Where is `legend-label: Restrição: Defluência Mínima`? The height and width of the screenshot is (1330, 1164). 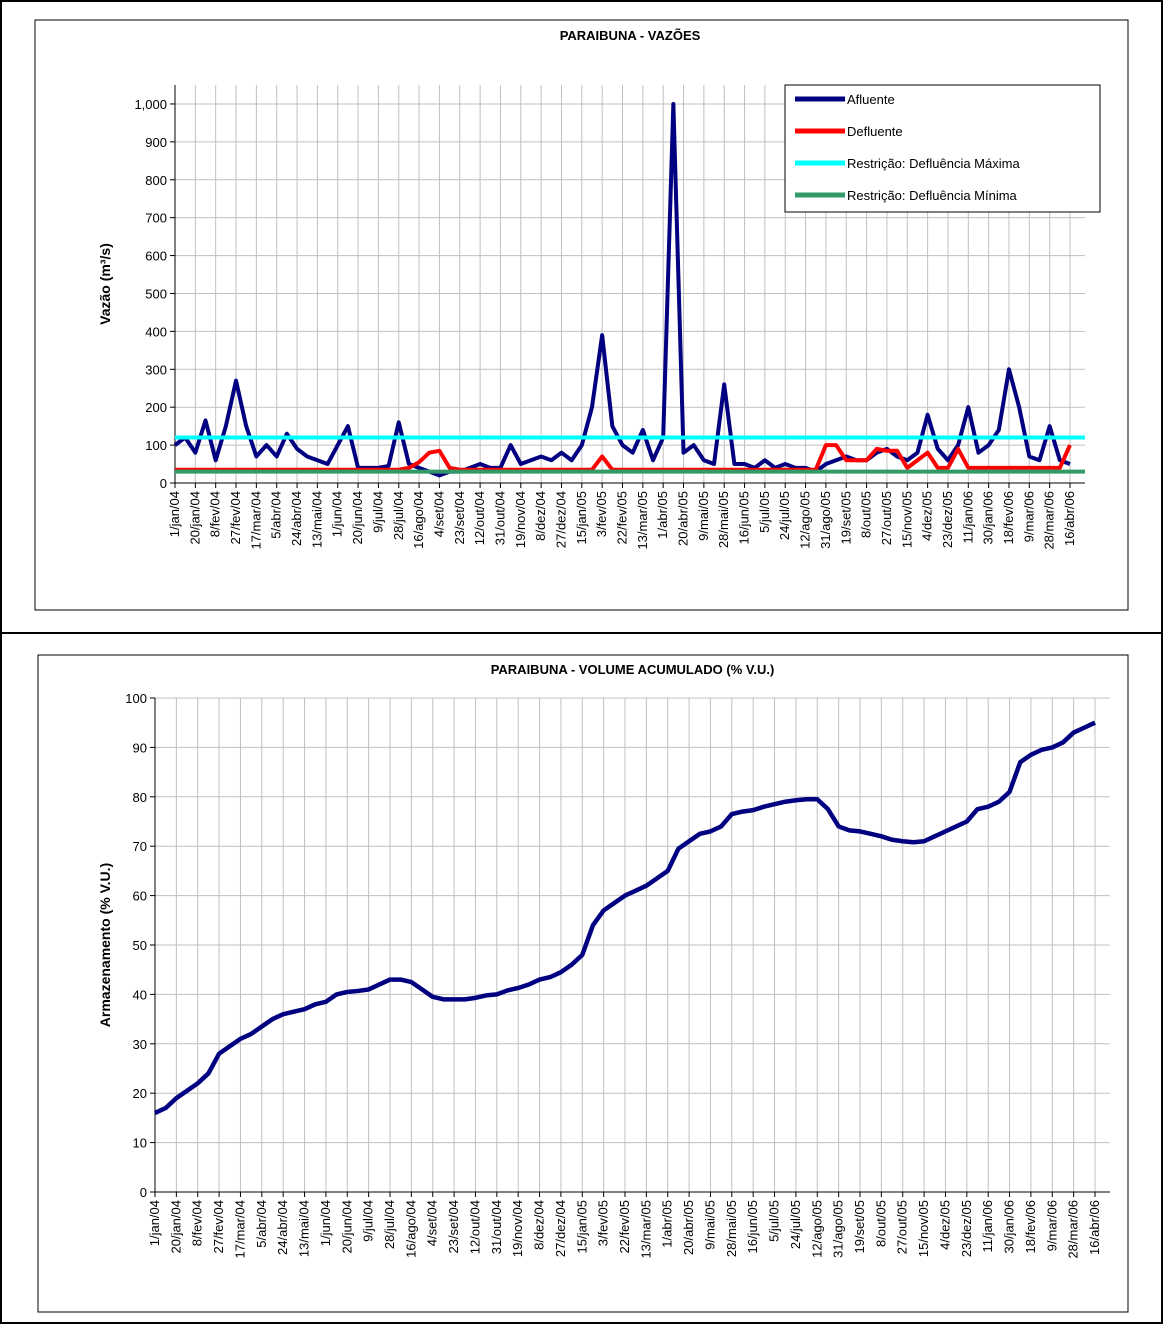
legend-label: Restrição: Defluência Mínima is located at coordinates (932, 195).